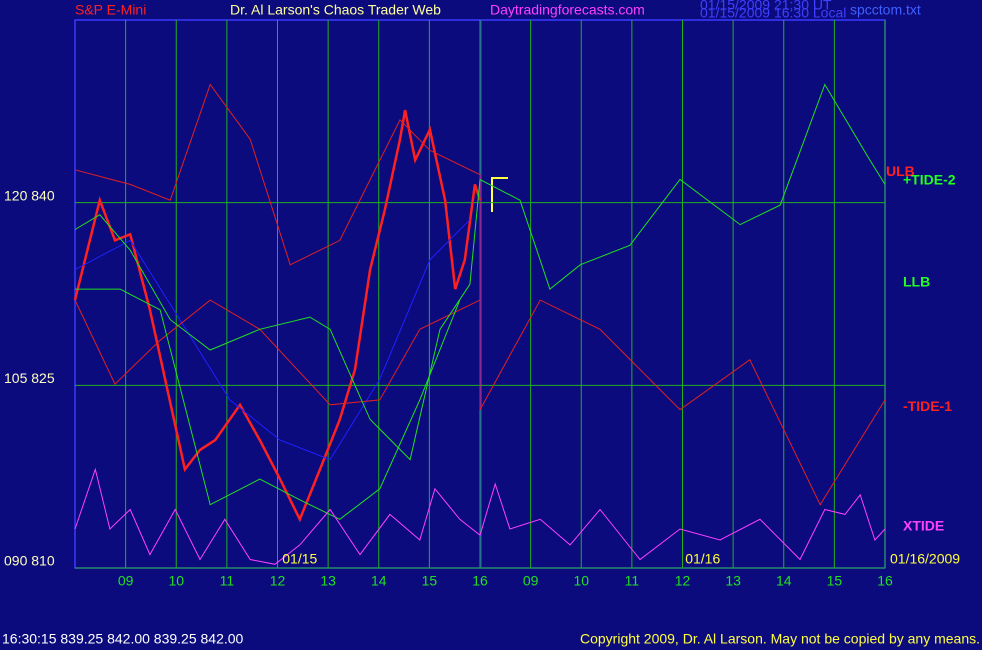 This screenshot has width=982, height=650. Describe the element at coordinates (929, 179) in the screenshot. I see `curve-label: +TIDE-2` at that location.